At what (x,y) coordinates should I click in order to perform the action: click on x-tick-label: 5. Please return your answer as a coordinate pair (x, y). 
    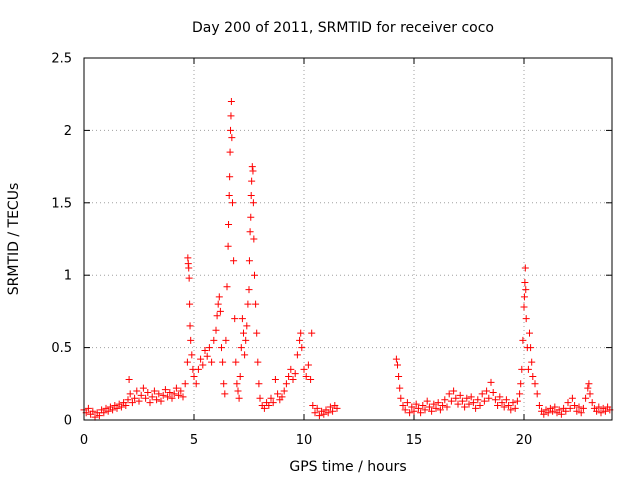
    Looking at the image, I should click on (194, 440).